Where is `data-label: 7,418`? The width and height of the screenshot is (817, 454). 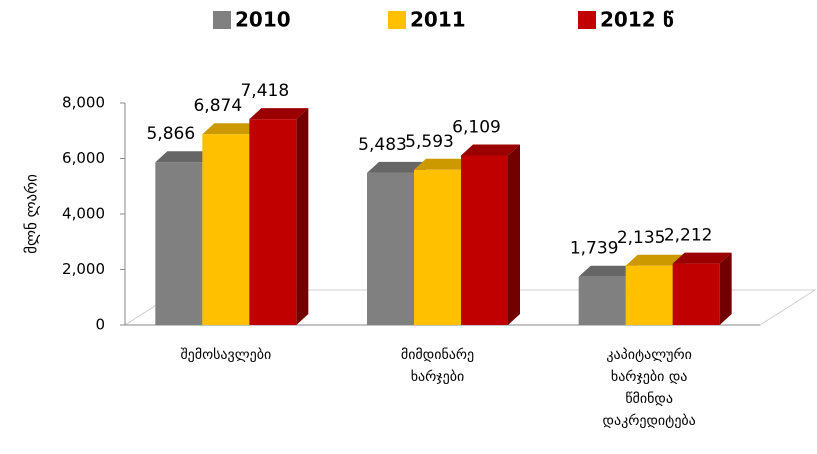 data-label: 7,418 is located at coordinates (264, 91).